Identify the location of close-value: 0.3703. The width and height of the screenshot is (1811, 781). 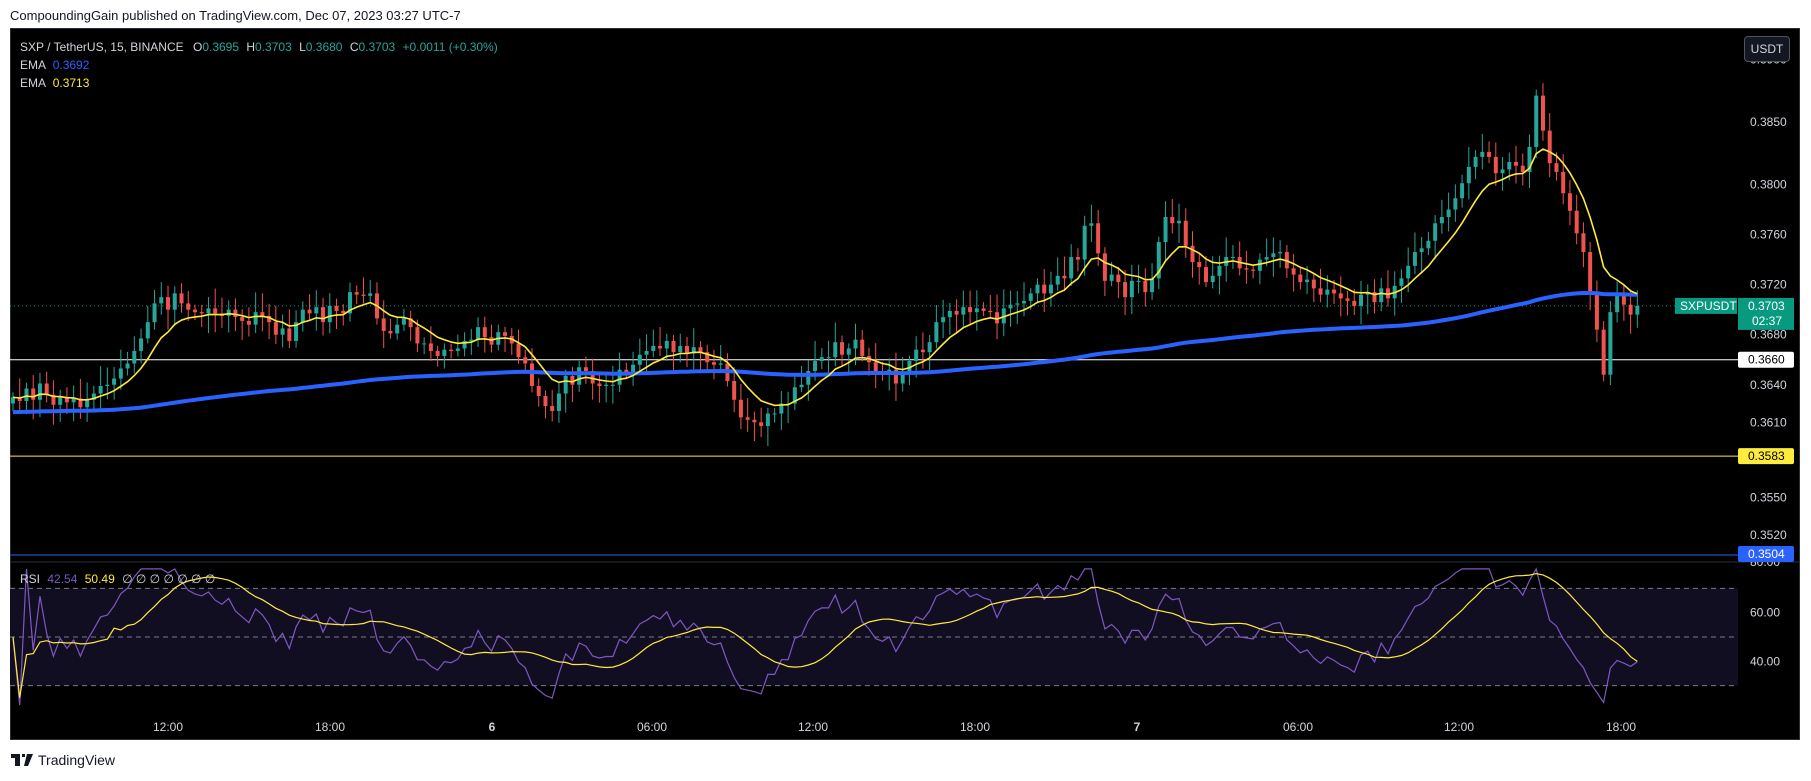
(377, 47).